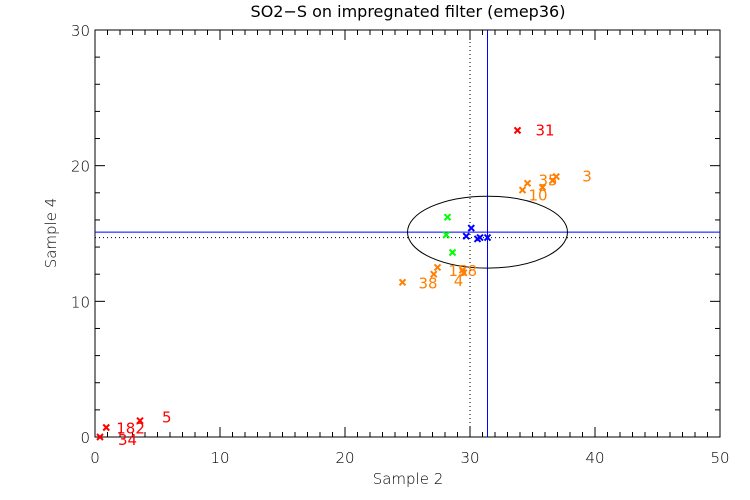 This screenshot has height=500, width=750. I want to click on data-point-label: 3, so click(587, 177).